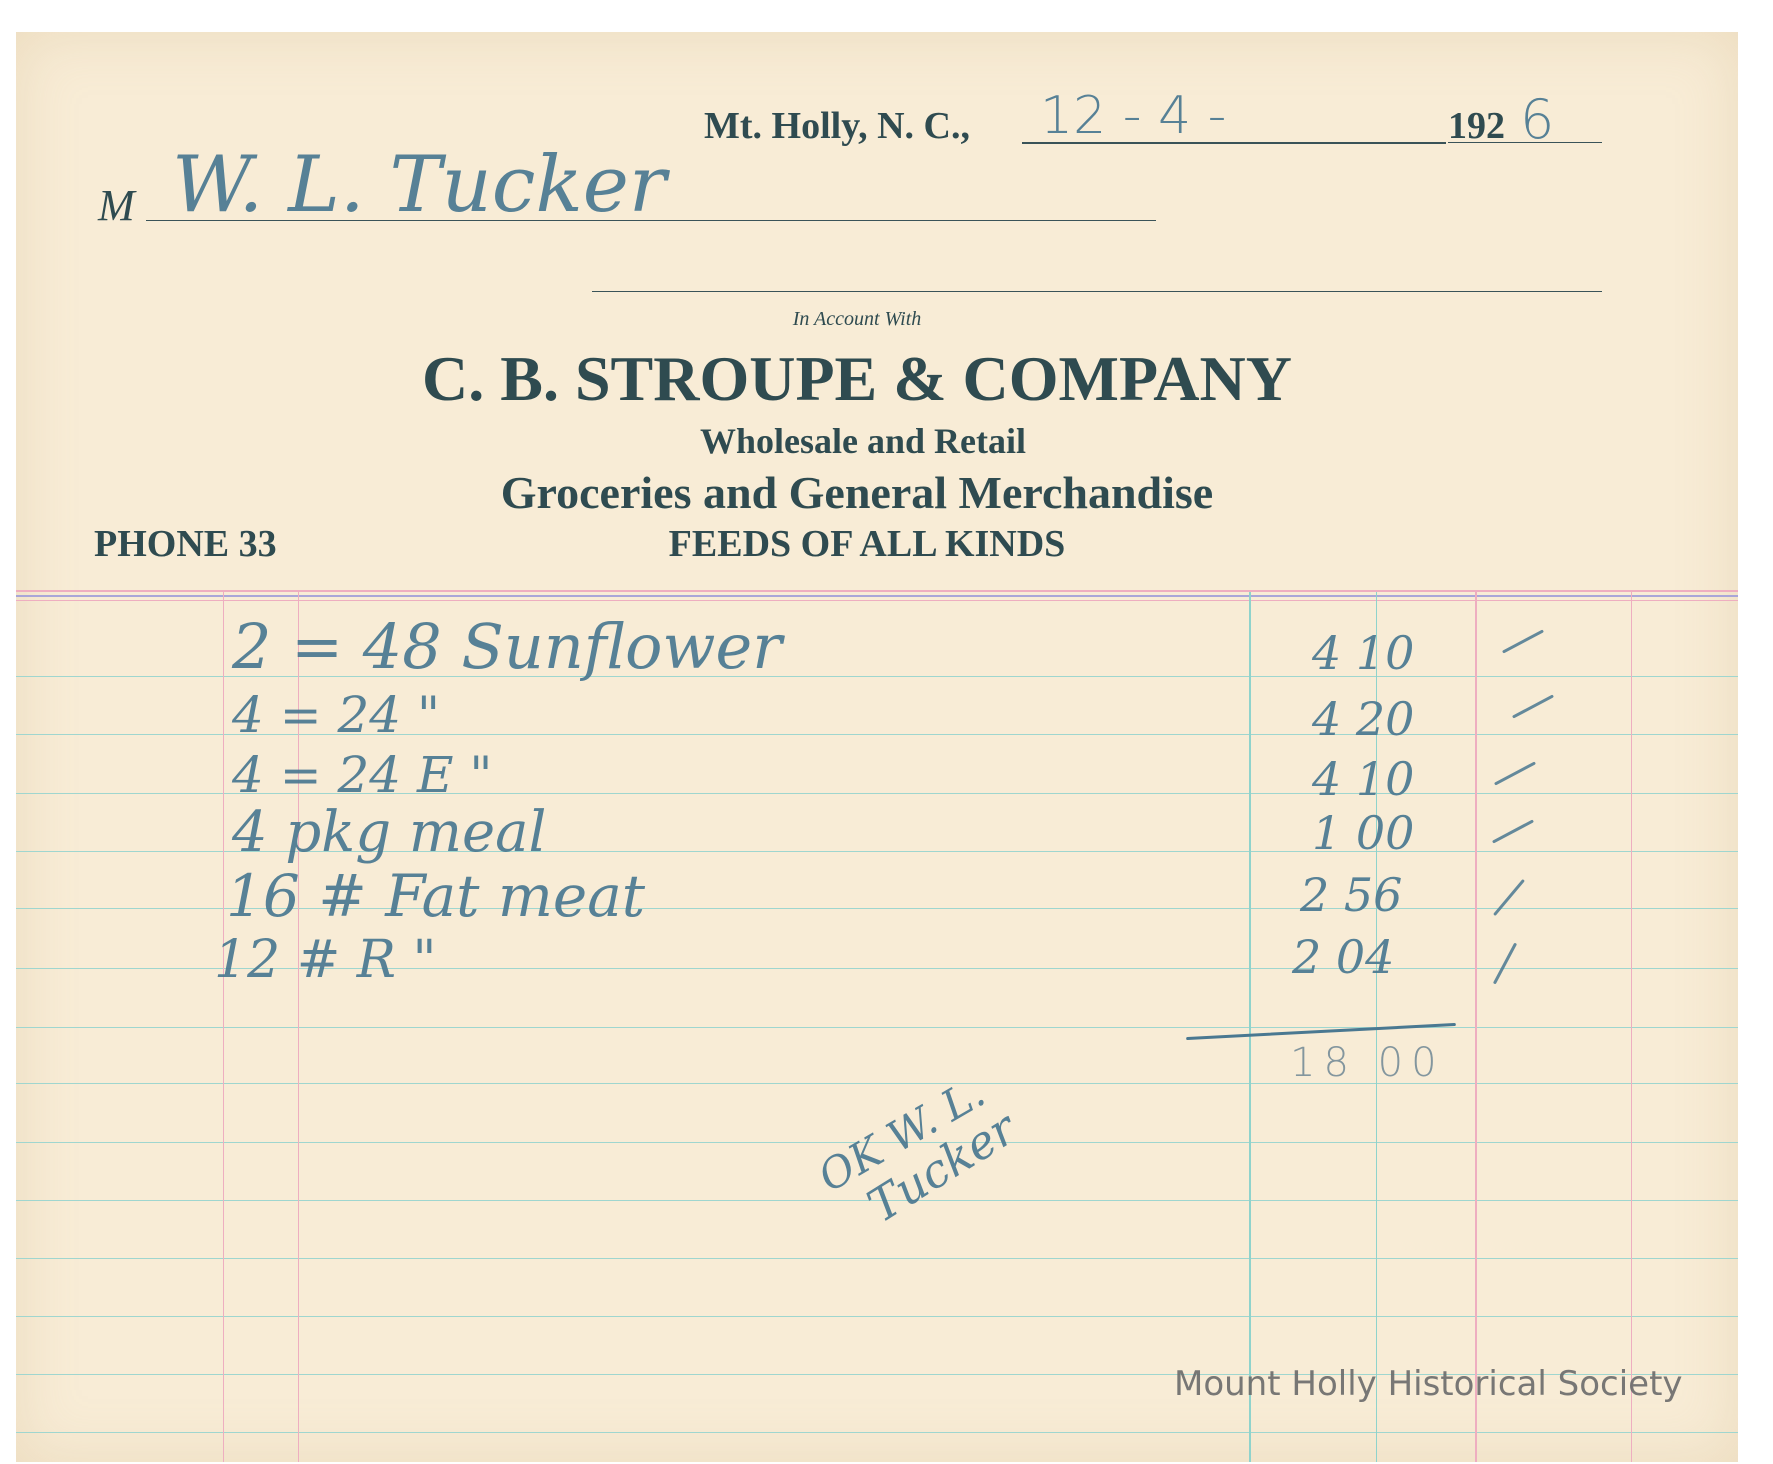 The image size is (1773, 1464). I want to click on item-description: 4 = 24 ", so click(336, 715).